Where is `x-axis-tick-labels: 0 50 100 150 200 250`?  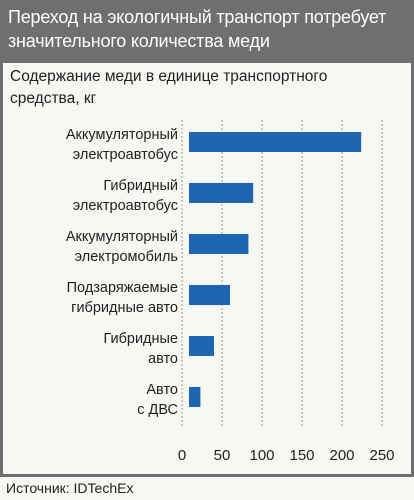
x-axis-tick-labels: 0 50 100 150 200 250 is located at coordinates (286, 455).